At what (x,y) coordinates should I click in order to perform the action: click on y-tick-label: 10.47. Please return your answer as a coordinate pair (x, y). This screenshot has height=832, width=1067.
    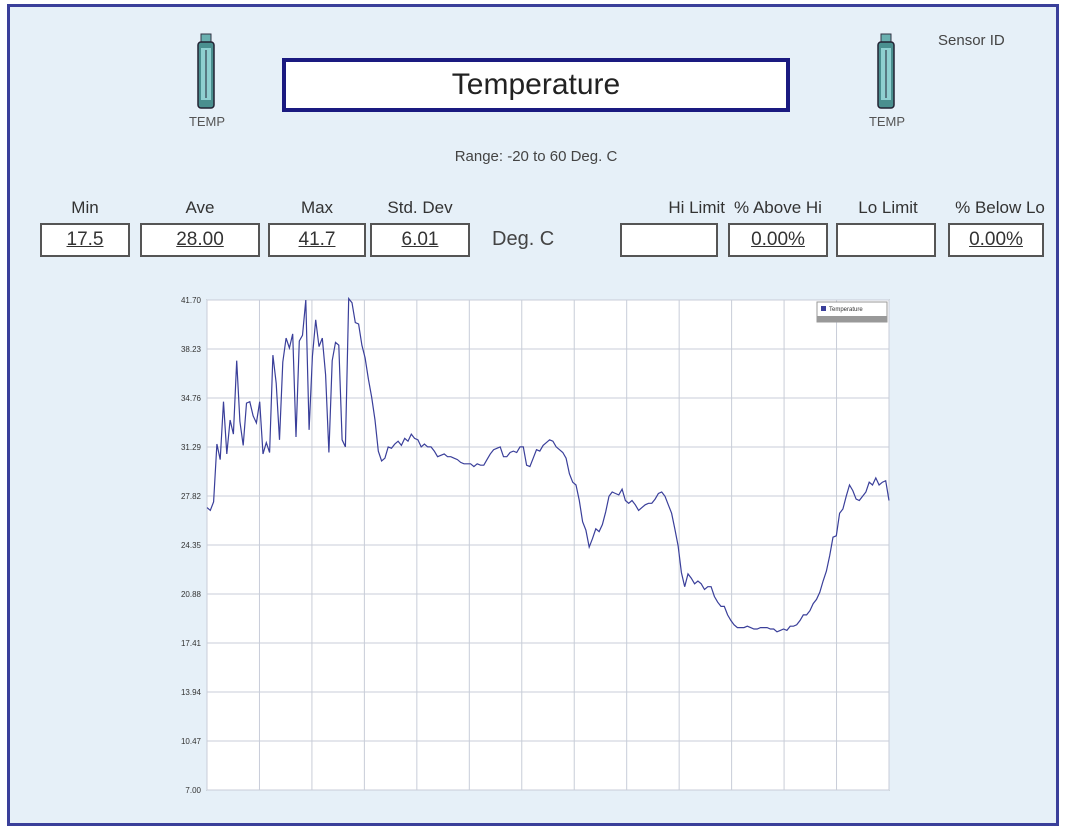
    Looking at the image, I should click on (191, 741).